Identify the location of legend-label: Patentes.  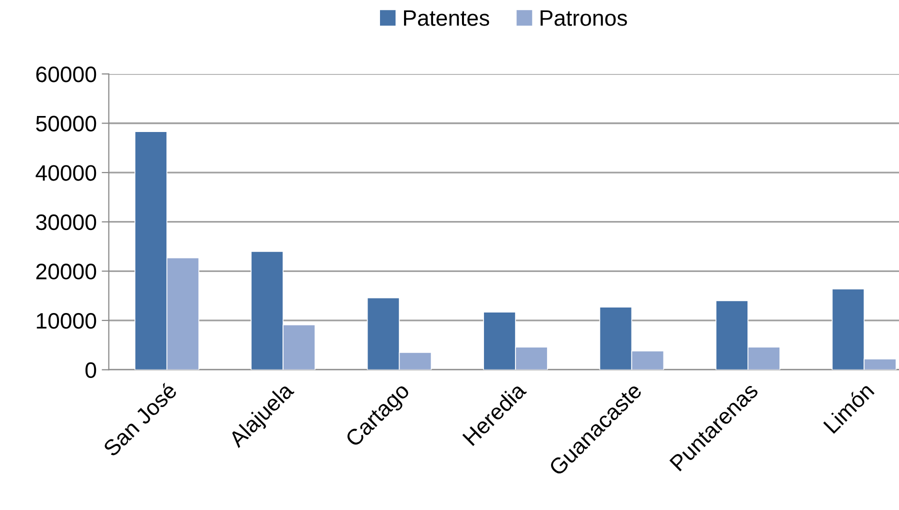
(447, 18).